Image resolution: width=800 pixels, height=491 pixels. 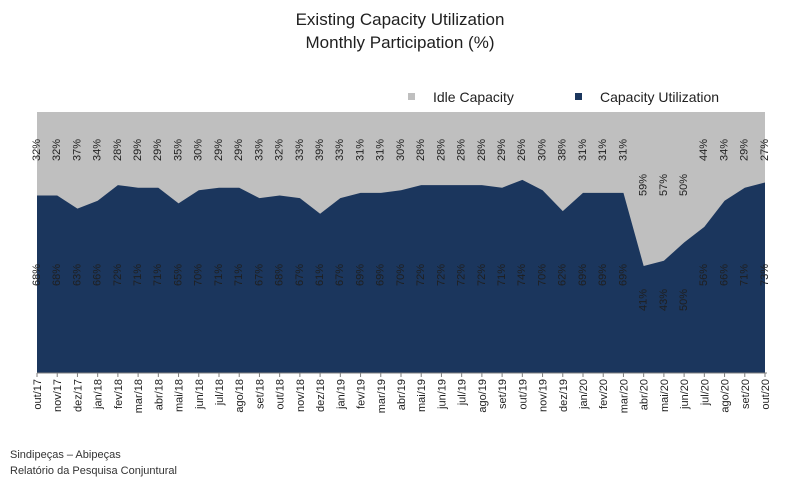 I want to click on x-tick-label: jun/20, so click(x=685, y=394).